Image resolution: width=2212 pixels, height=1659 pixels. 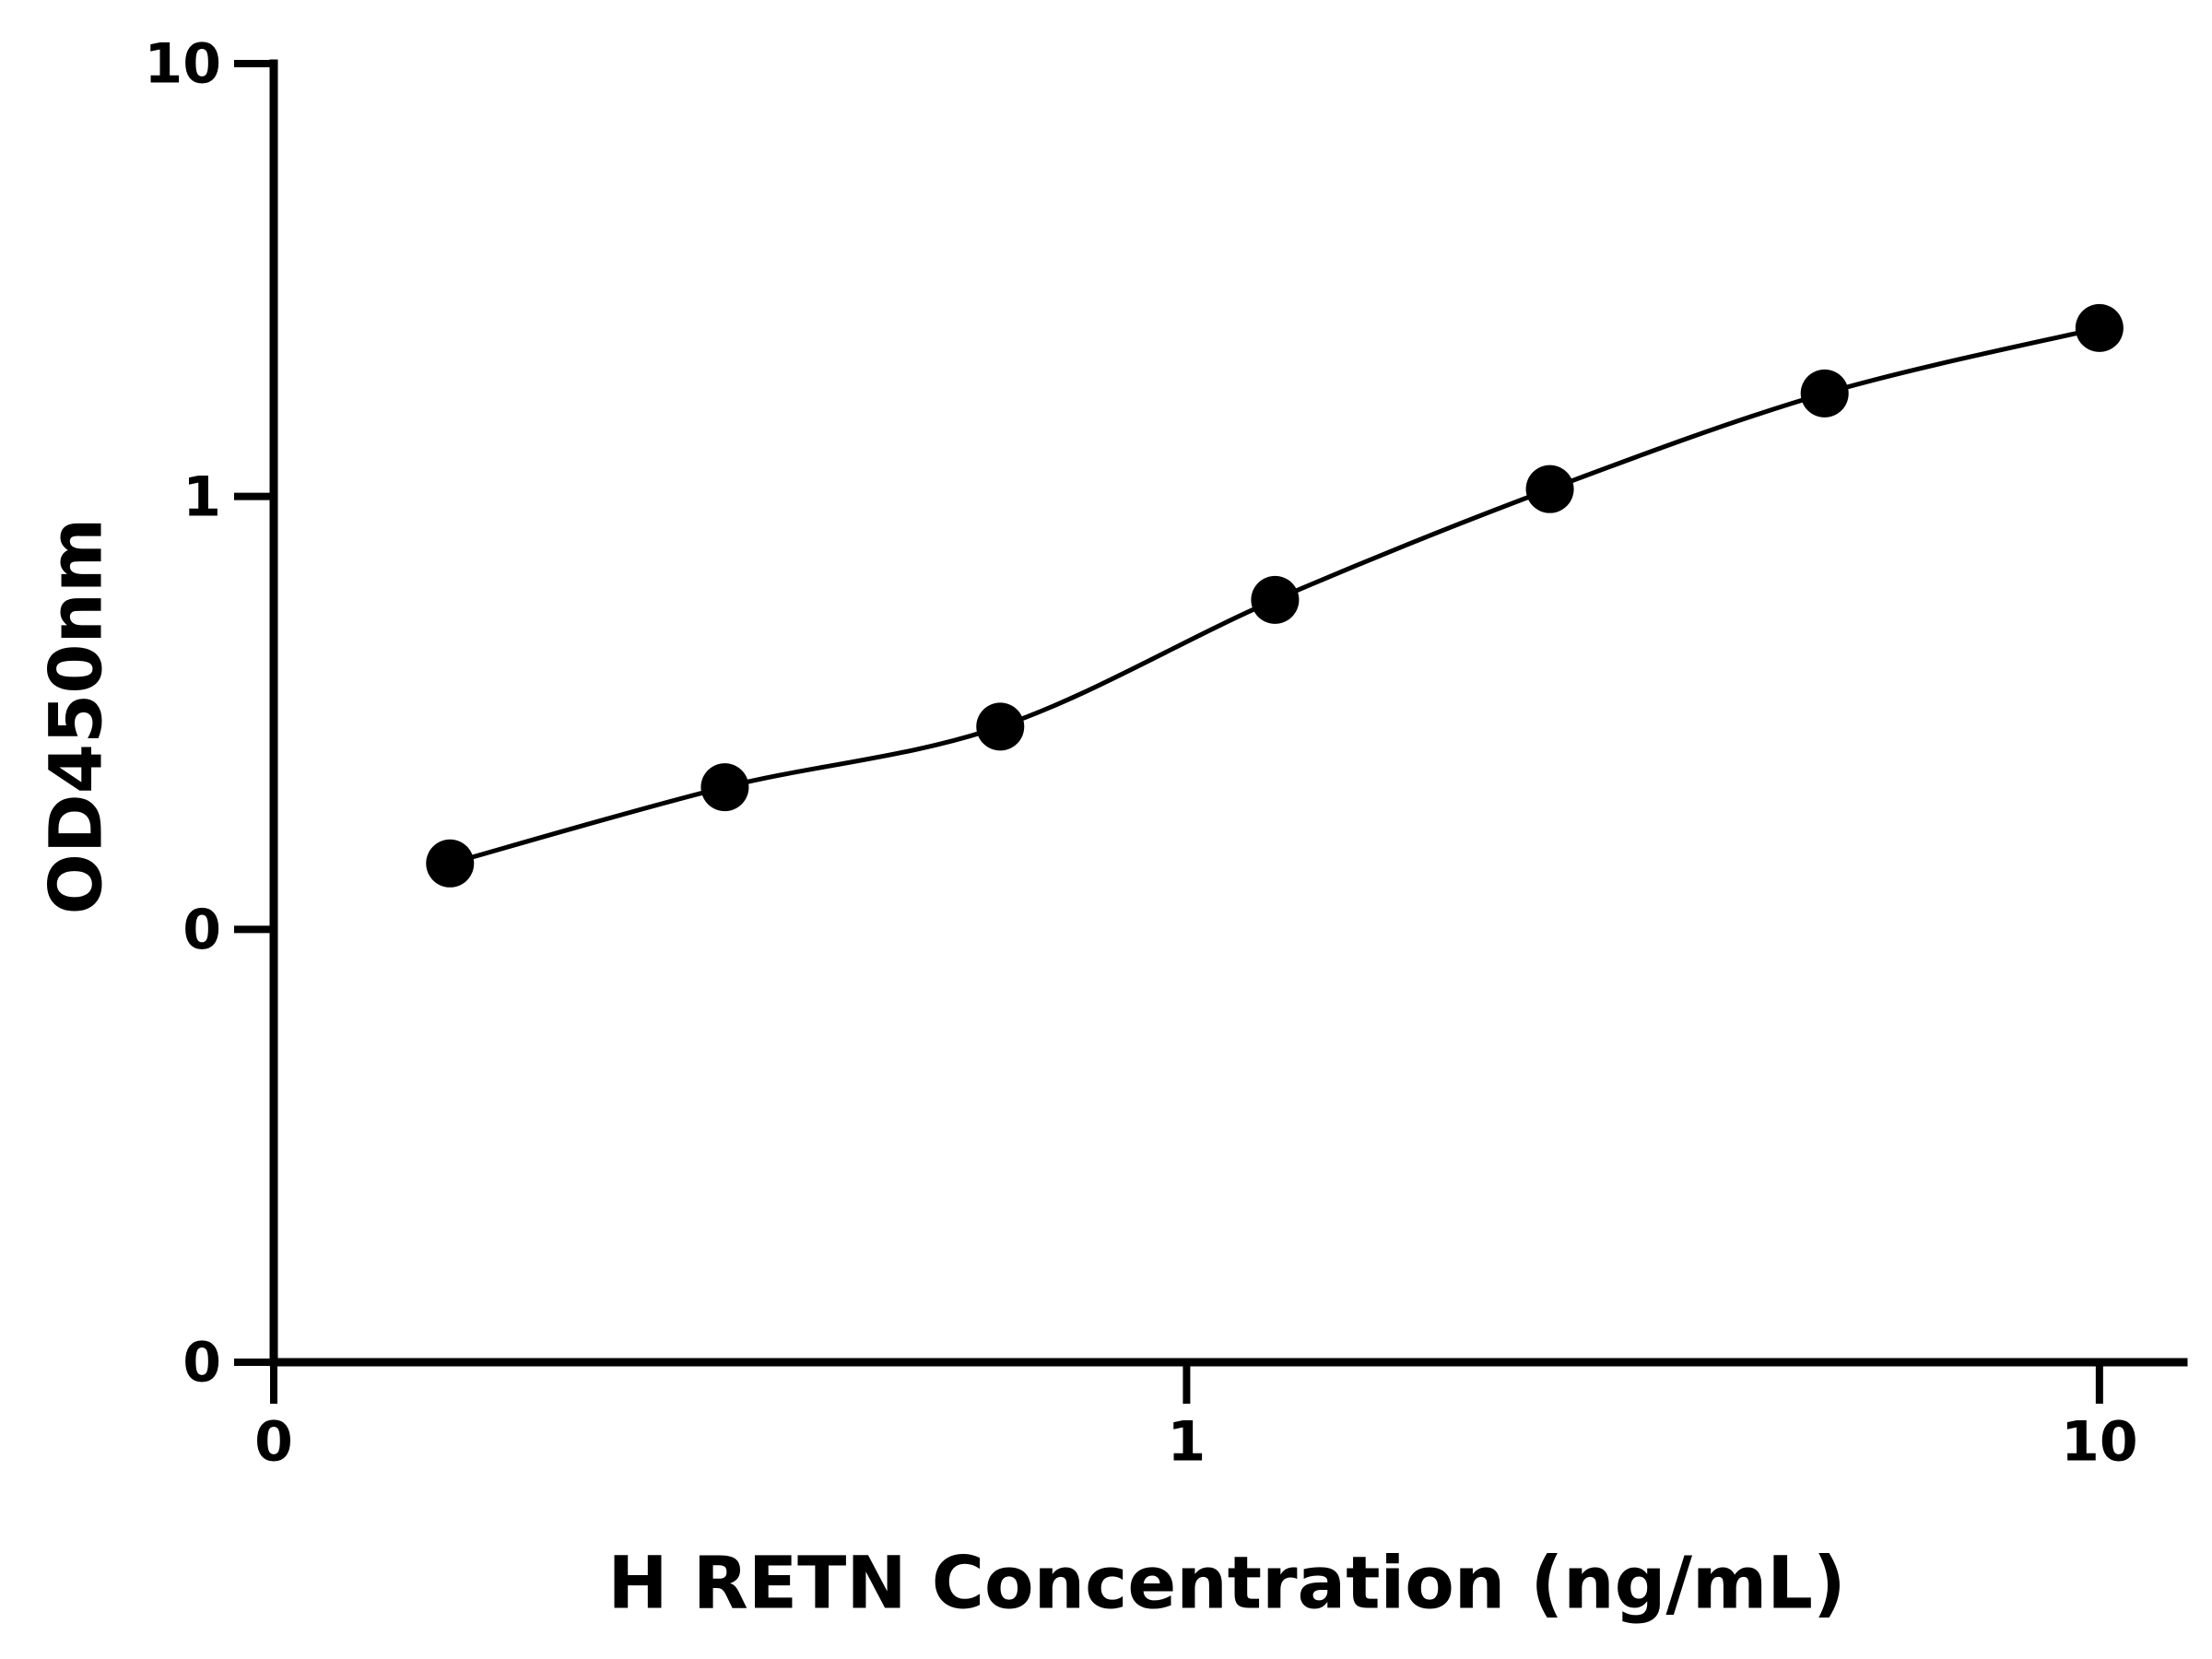 What do you see at coordinates (201, 497) in the screenshot?
I see `y-tick-label: 1` at bounding box center [201, 497].